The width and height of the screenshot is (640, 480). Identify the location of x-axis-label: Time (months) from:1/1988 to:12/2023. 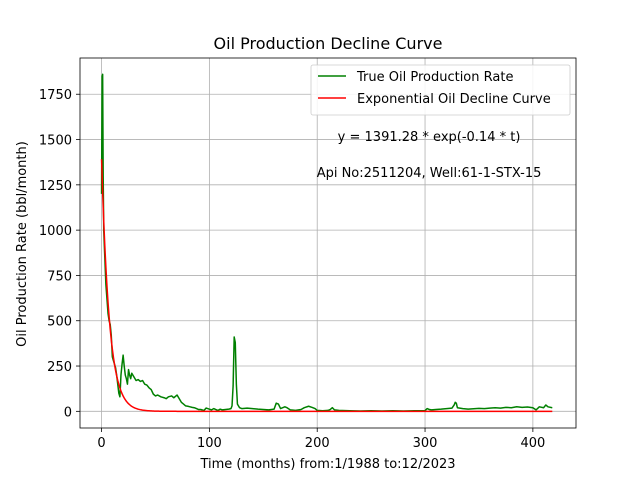
(327, 464).